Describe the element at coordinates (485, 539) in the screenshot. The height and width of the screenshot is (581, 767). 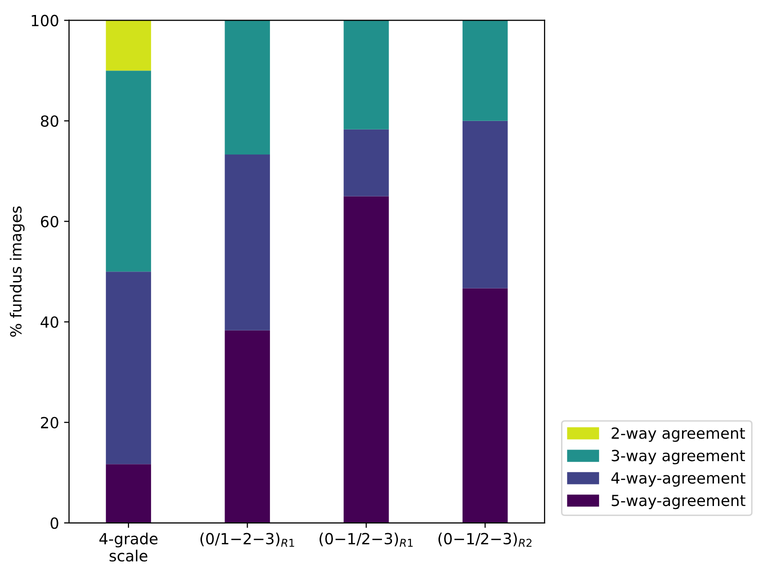
I see `x-tick-label: (0−1/2−3)$_{R2}$` at that location.